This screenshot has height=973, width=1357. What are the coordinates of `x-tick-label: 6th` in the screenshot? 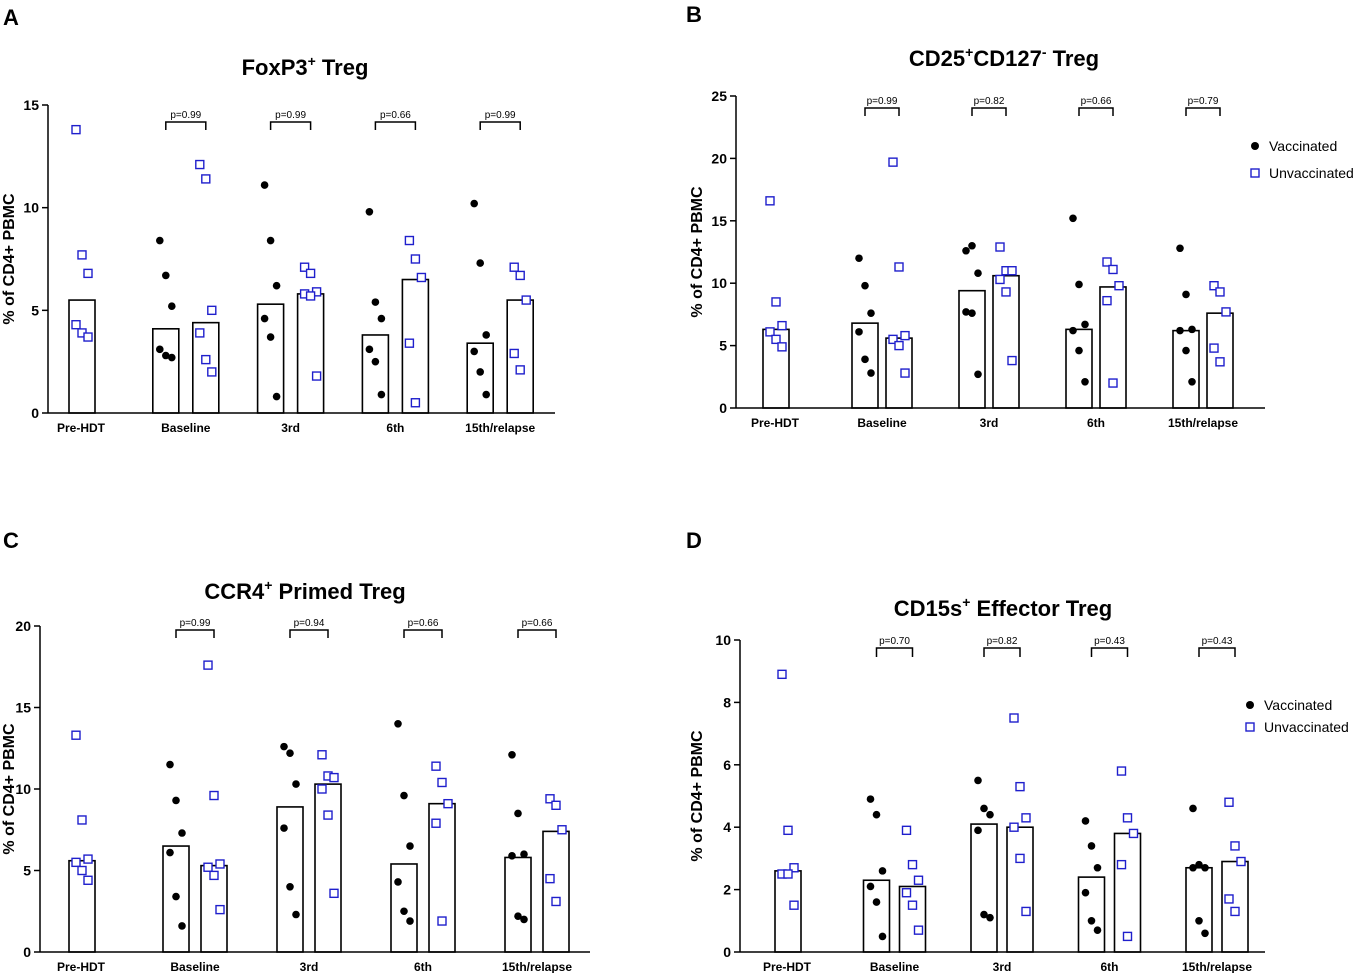 It's located at (395, 428).